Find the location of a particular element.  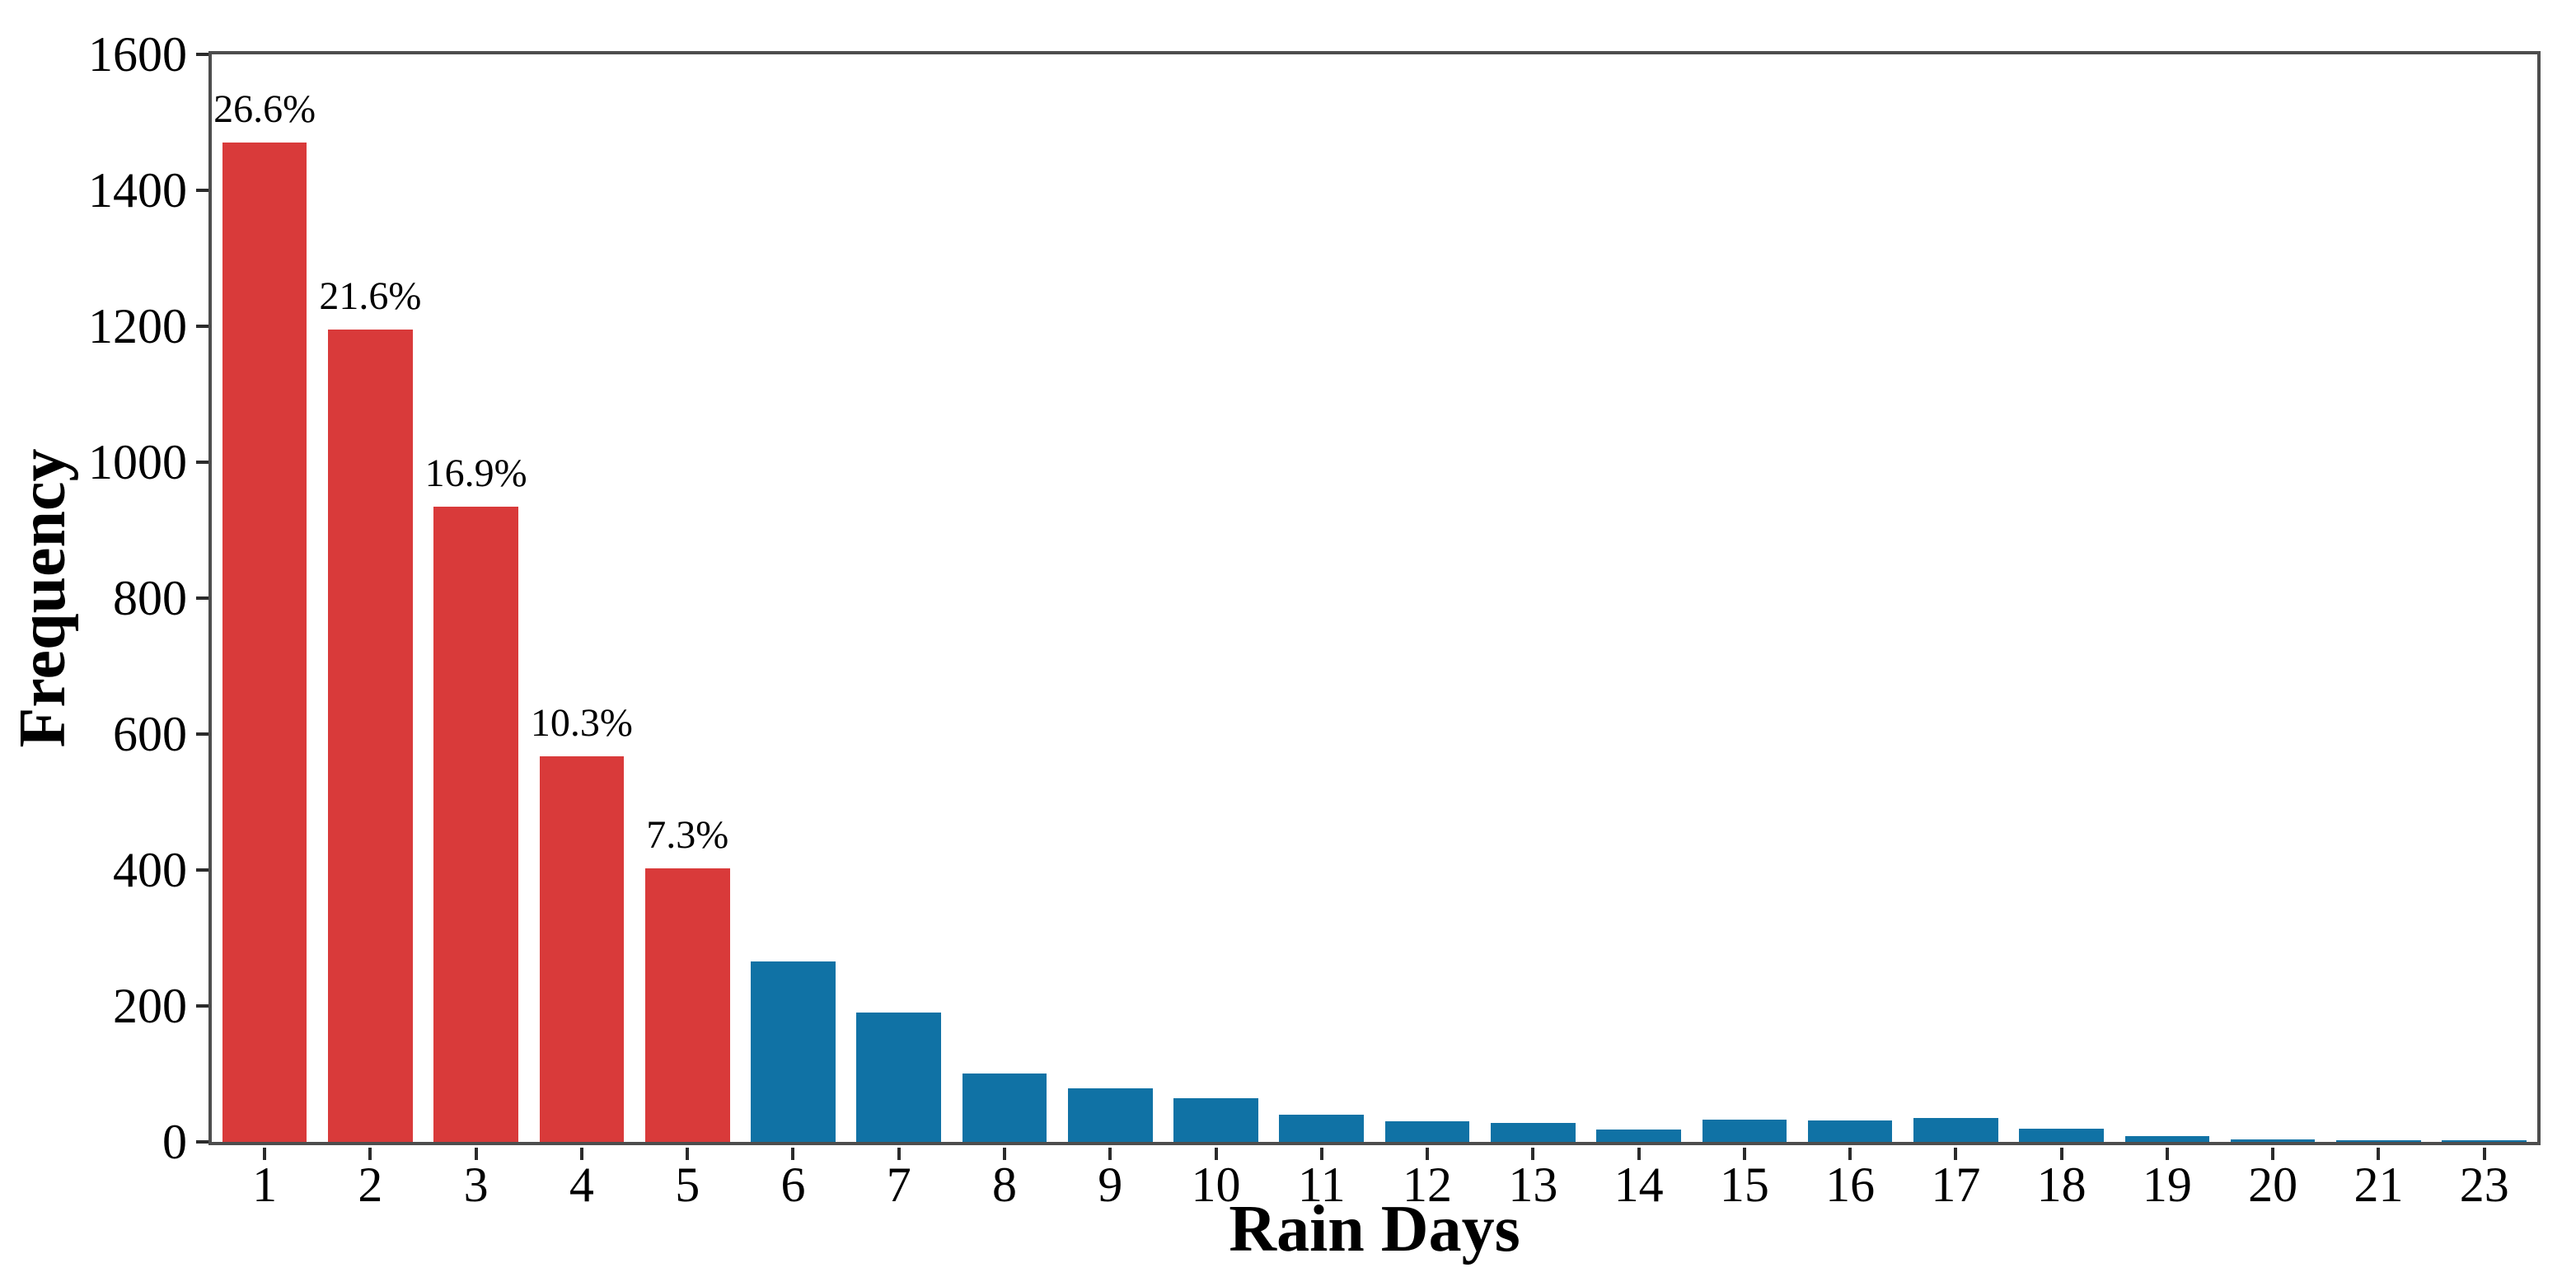

x-tick-label-15: 15 is located at coordinates (1744, 1185).